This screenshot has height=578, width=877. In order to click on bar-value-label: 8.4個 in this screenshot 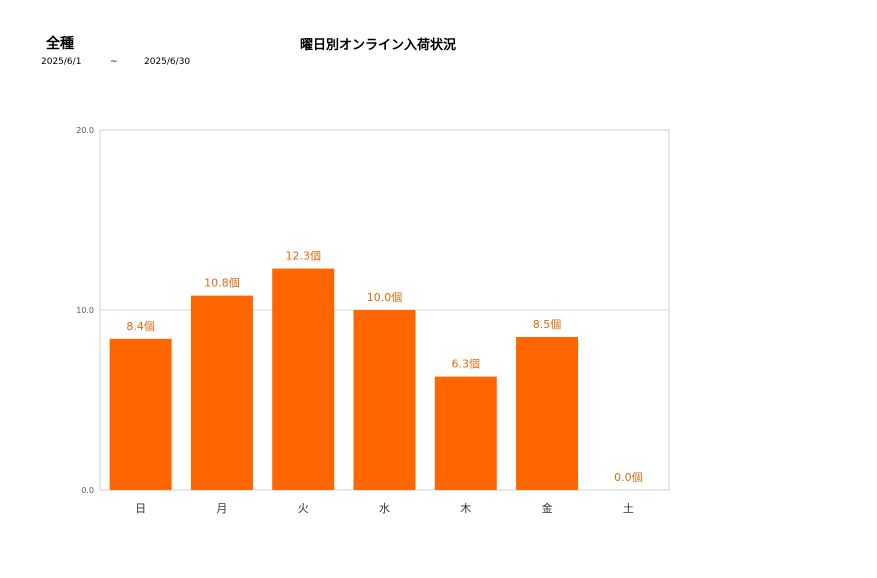, I will do `click(140, 326)`.